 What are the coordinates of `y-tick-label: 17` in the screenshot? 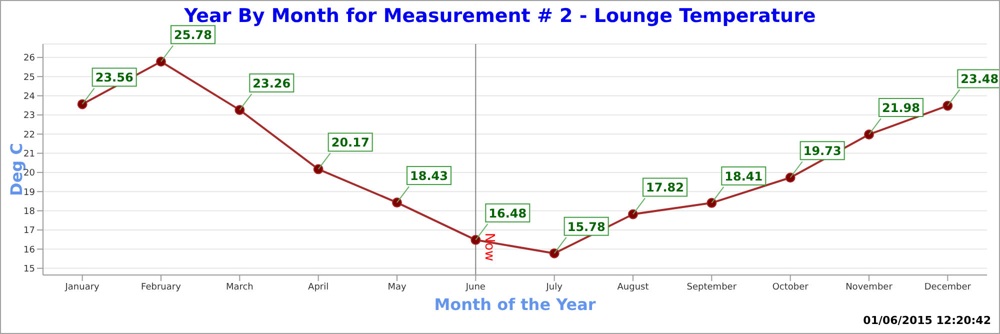 It's located at (29, 231).